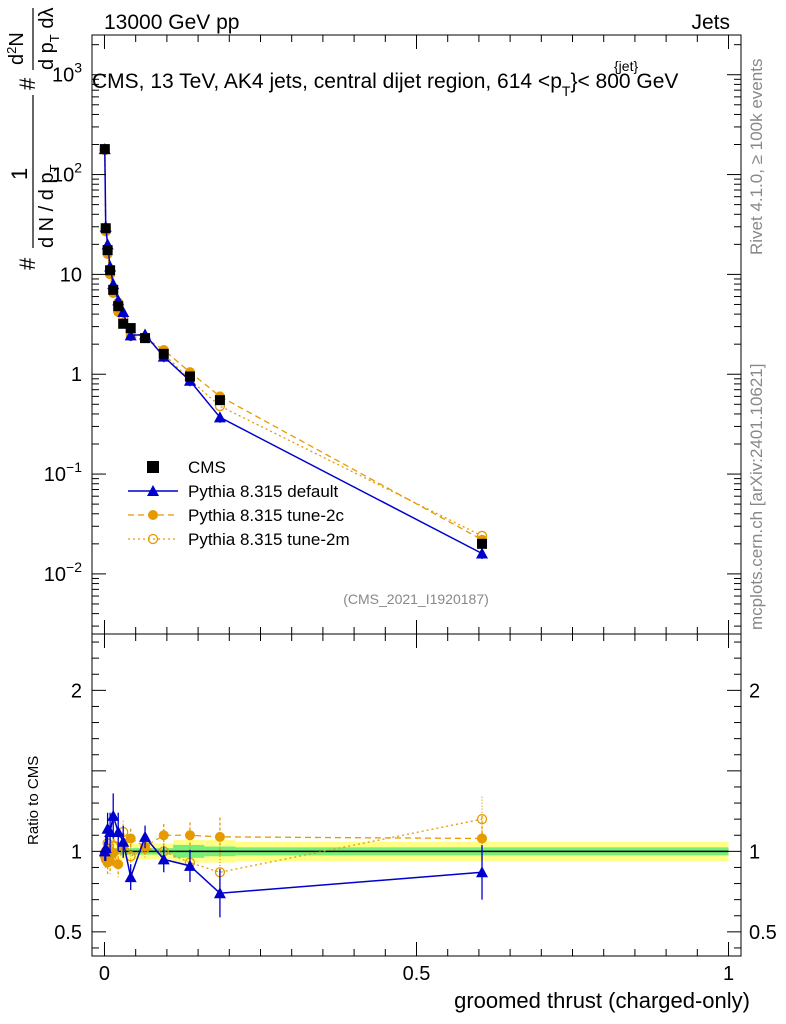 The width and height of the screenshot is (786, 1024). Describe the element at coordinates (71, 275) in the screenshot. I see `y-tick-label: 10` at that location.